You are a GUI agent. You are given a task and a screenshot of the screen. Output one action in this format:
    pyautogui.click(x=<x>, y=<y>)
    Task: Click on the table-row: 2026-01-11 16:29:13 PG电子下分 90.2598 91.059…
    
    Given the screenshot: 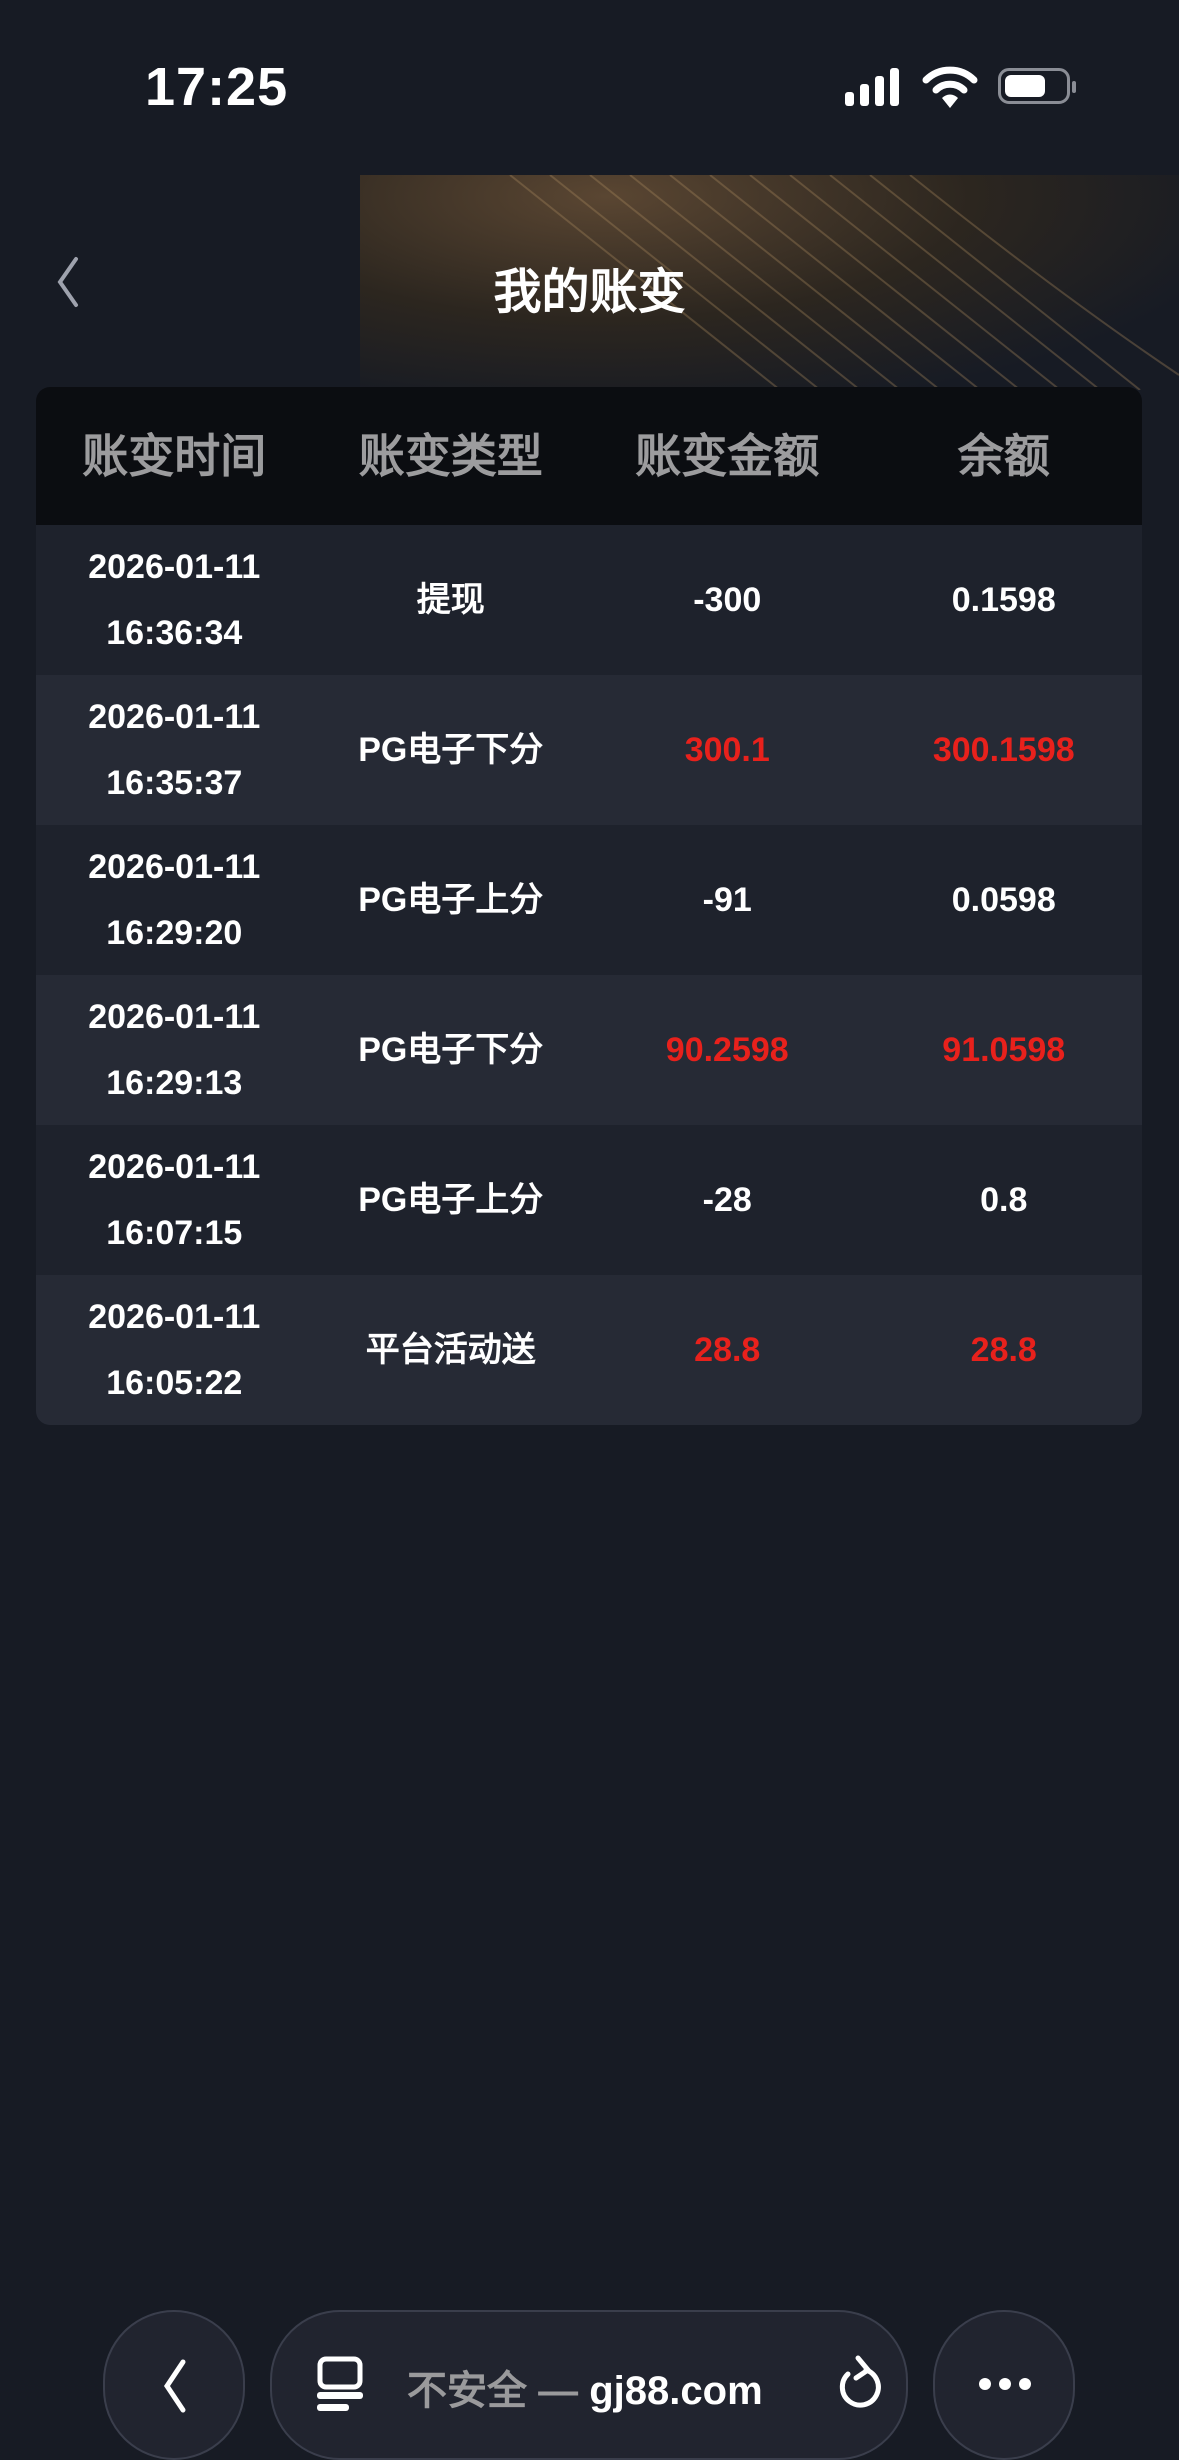 What is the action you would take?
    pyautogui.click(x=589, y=1050)
    